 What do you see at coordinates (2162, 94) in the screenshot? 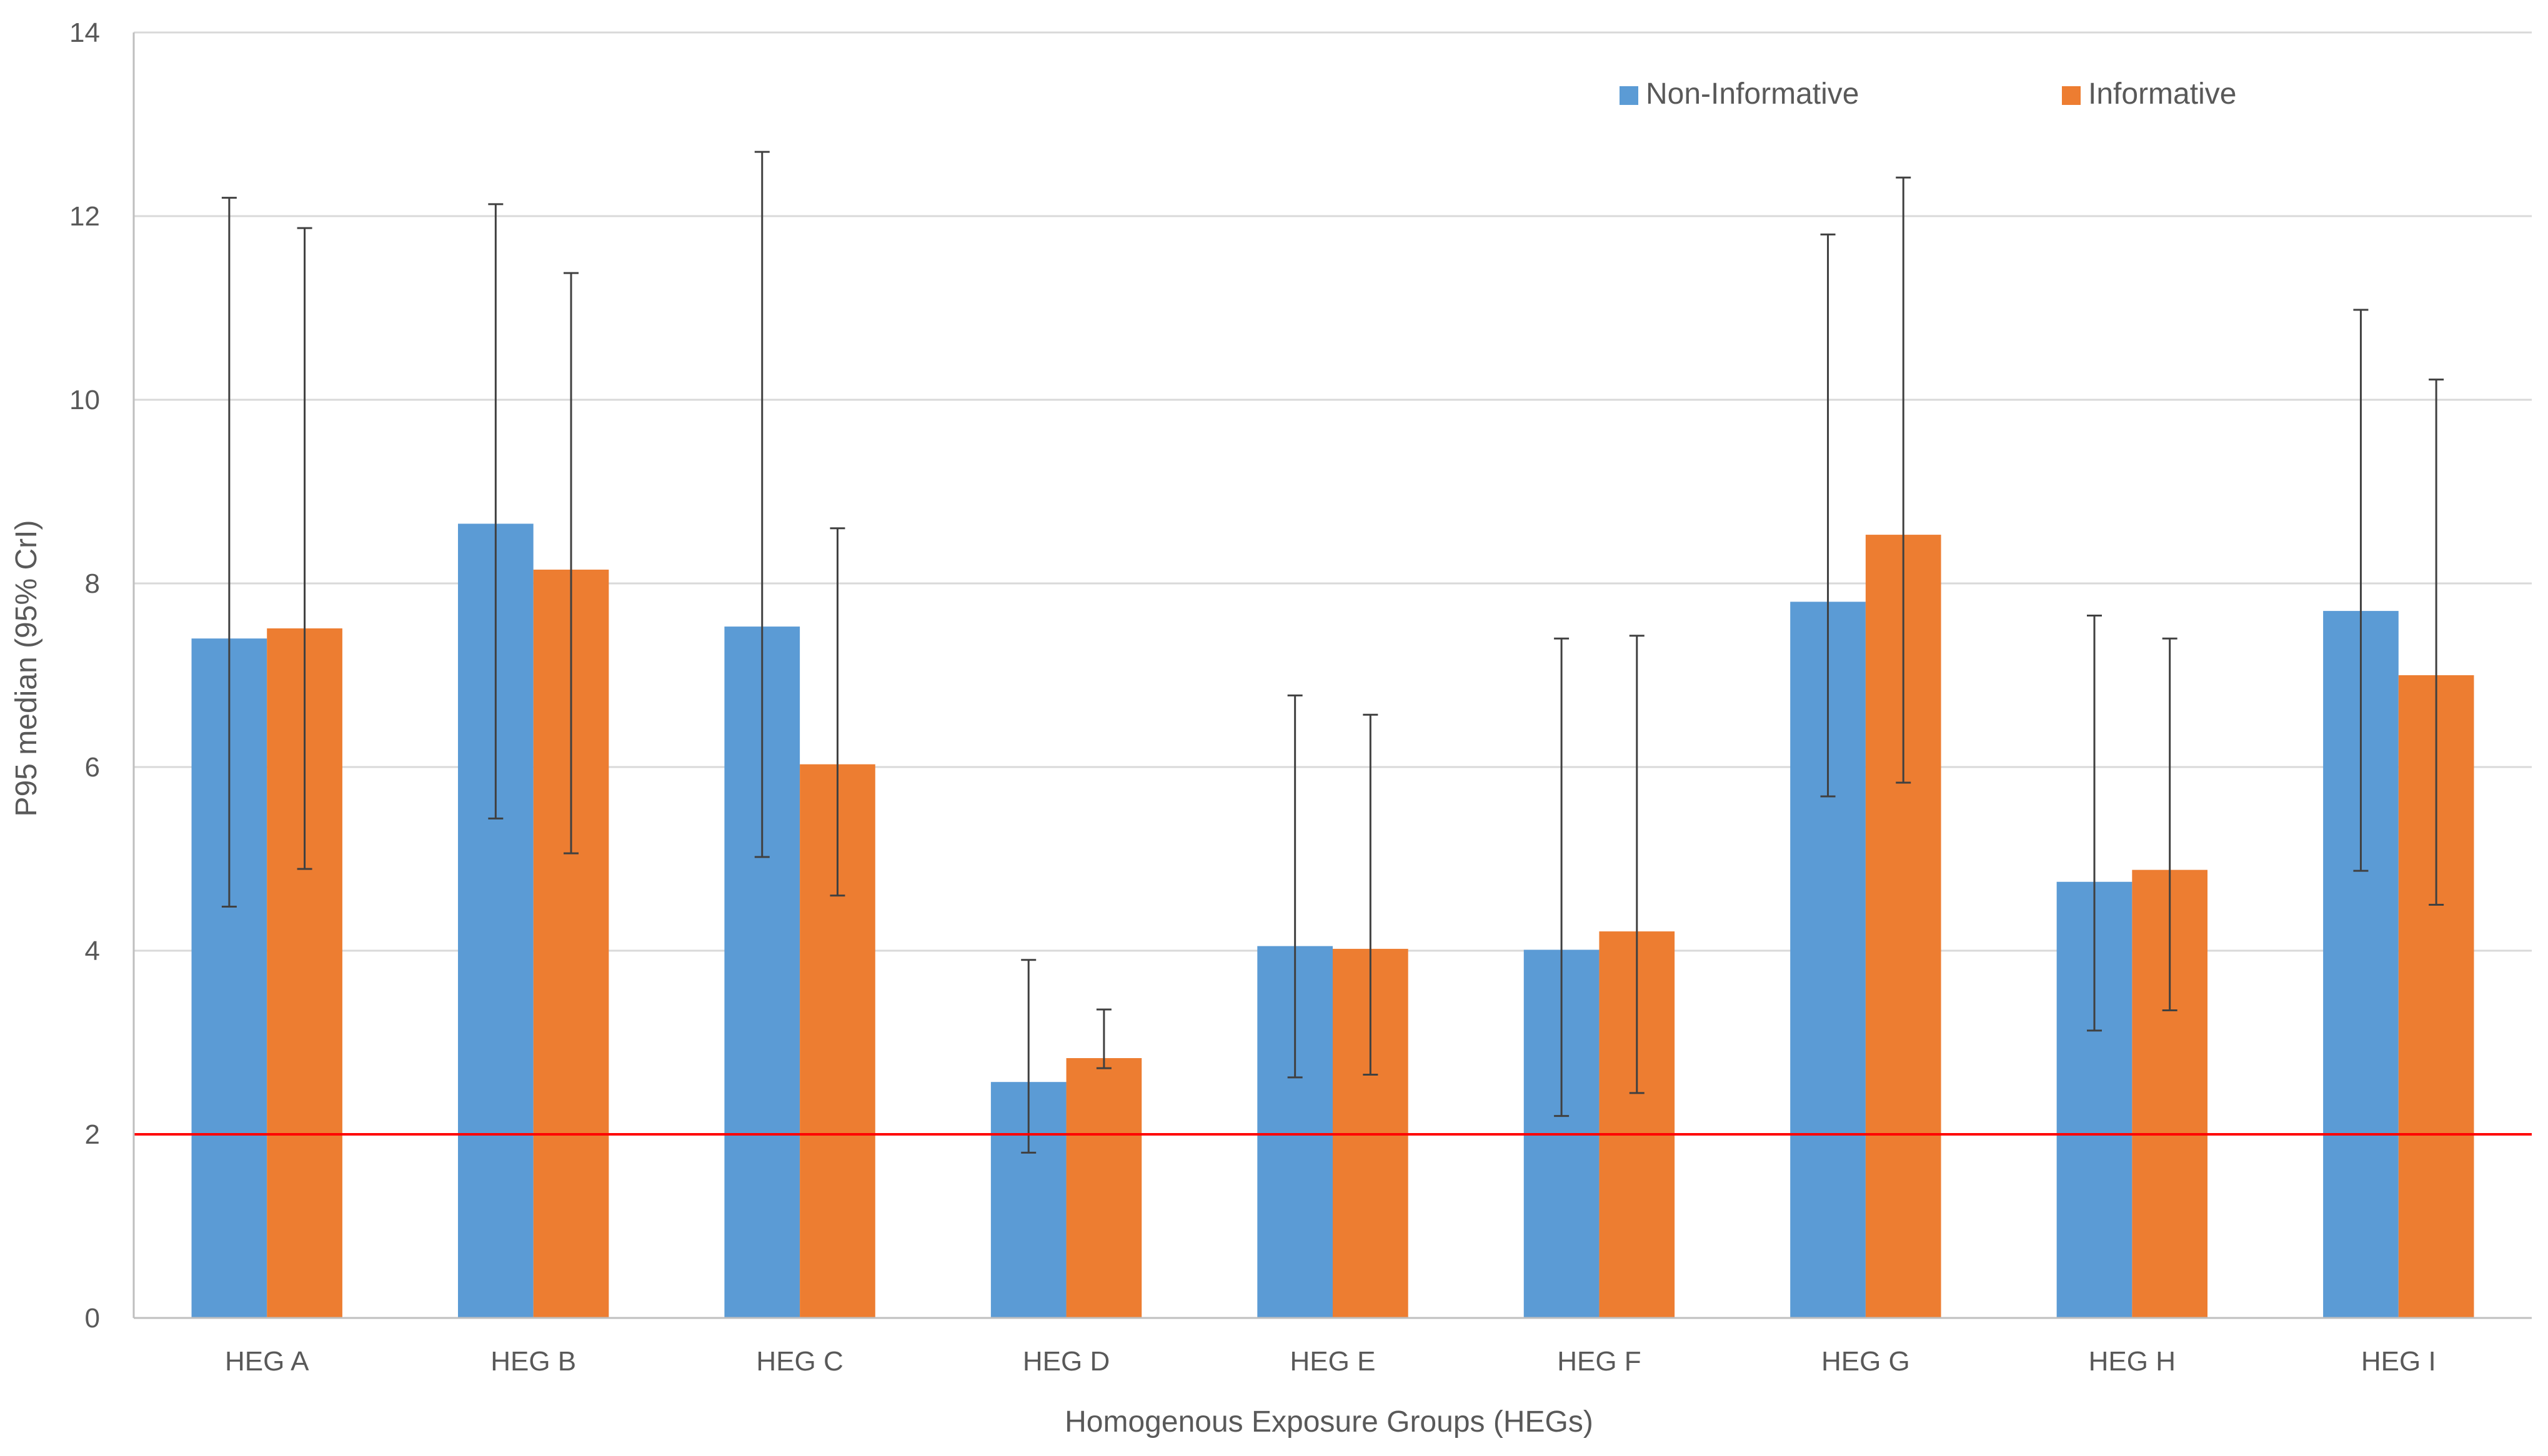
I see `legend-label-informative: Informative` at bounding box center [2162, 94].